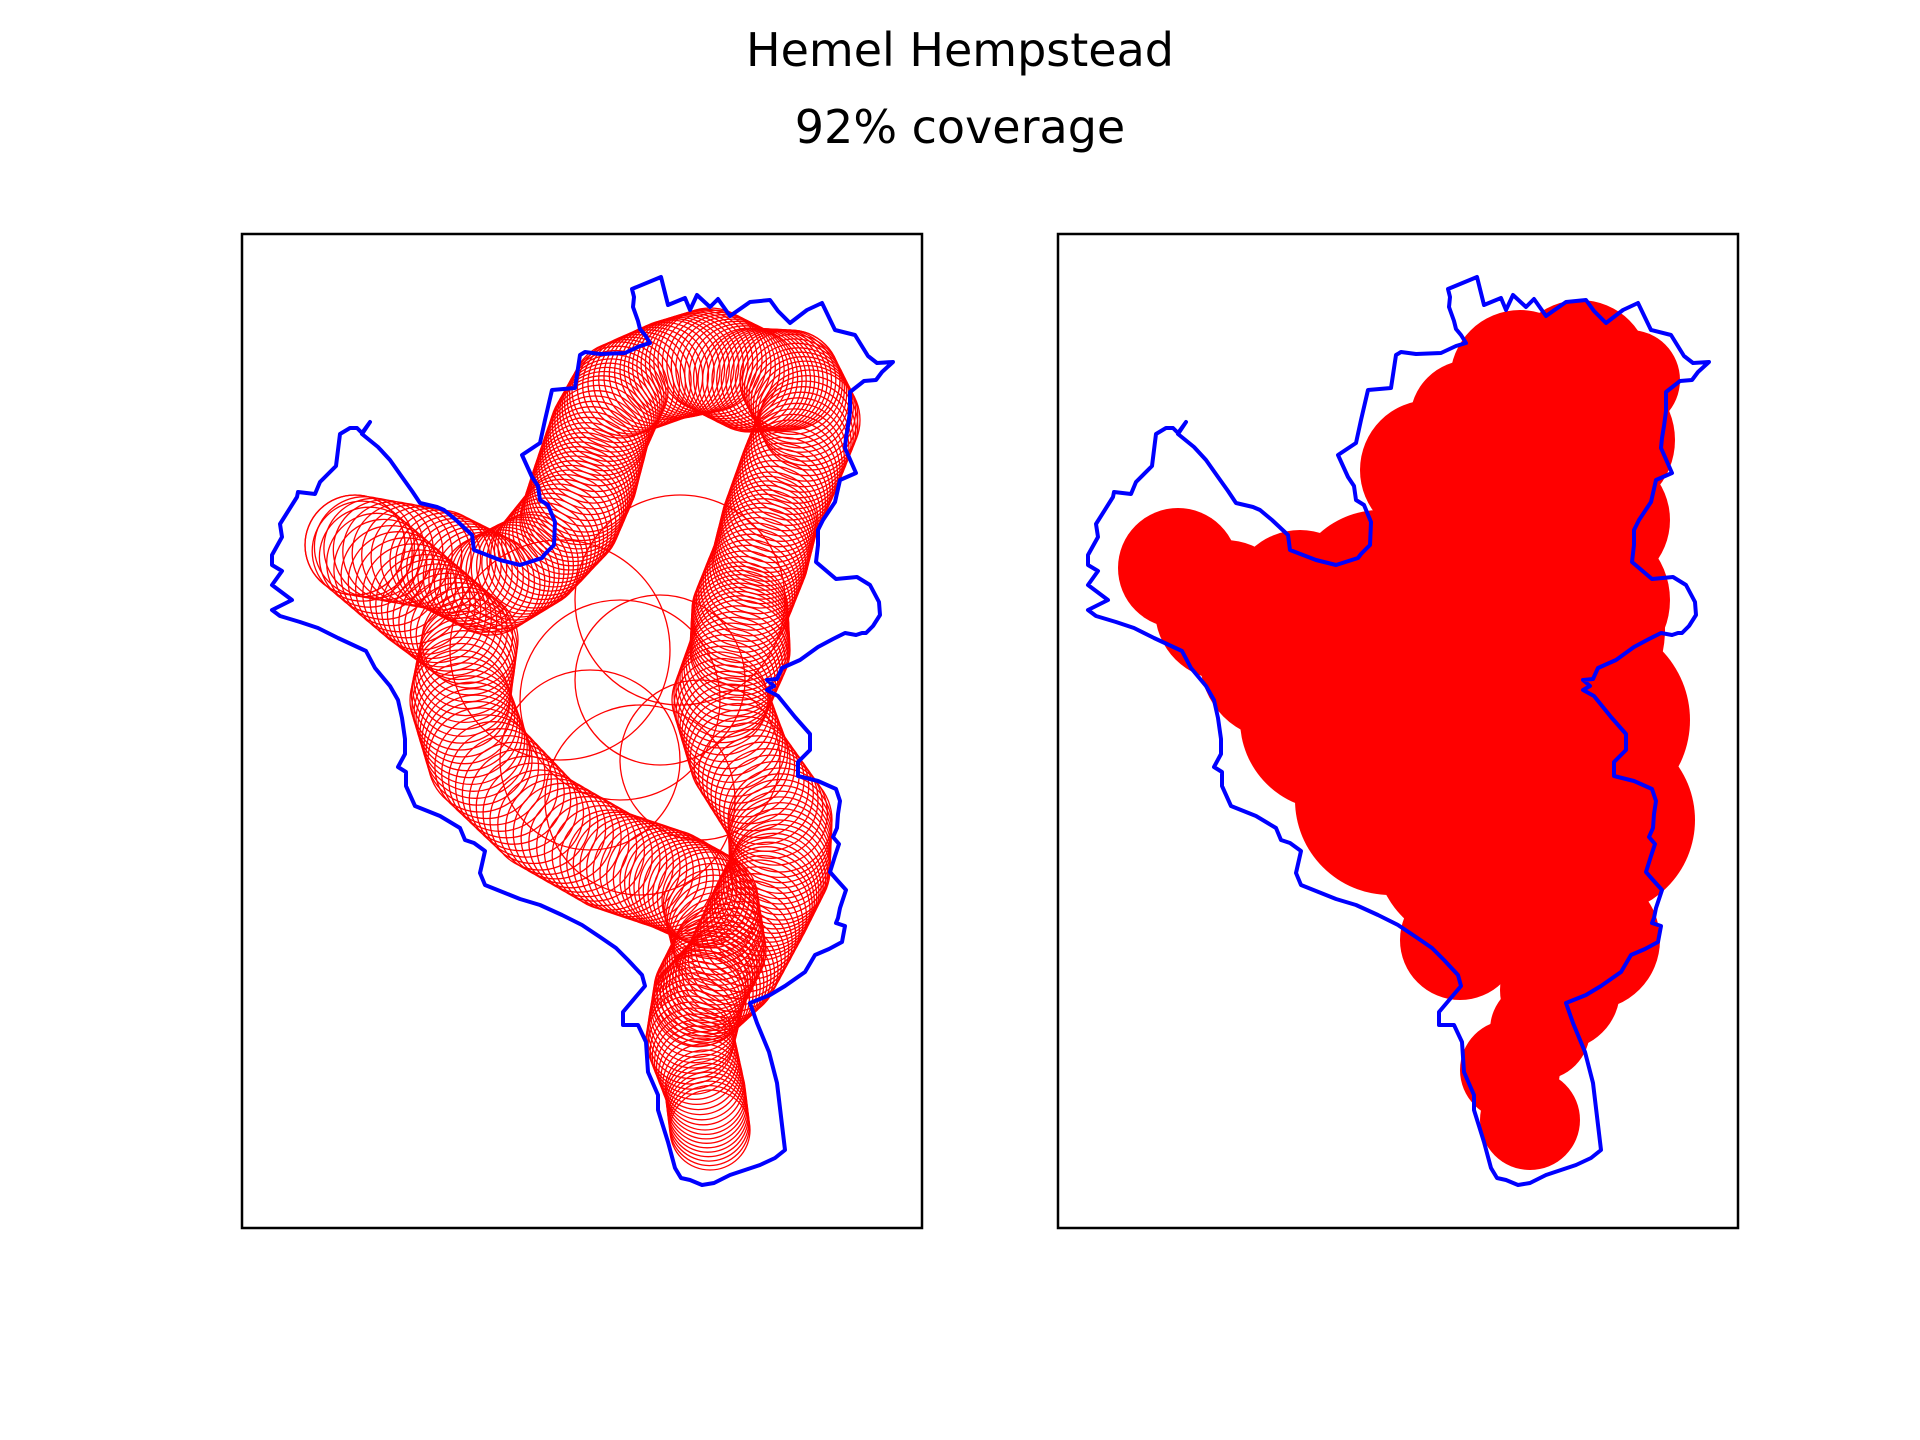  What do you see at coordinates (960, 127) in the screenshot?
I see `figure-subtitle: 92% coverage` at bounding box center [960, 127].